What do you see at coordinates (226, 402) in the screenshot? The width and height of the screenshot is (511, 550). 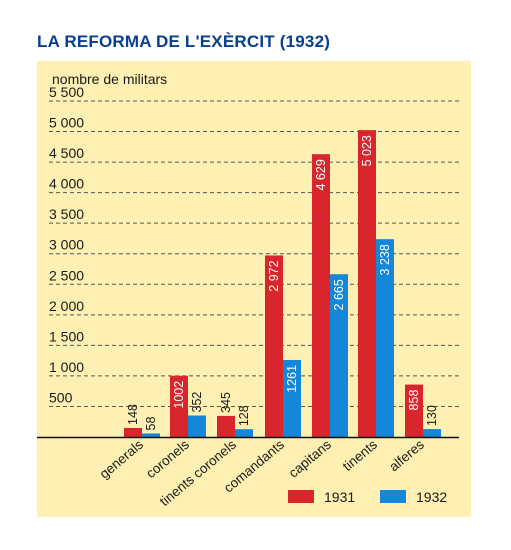 I see `data-label: 345` at bounding box center [226, 402].